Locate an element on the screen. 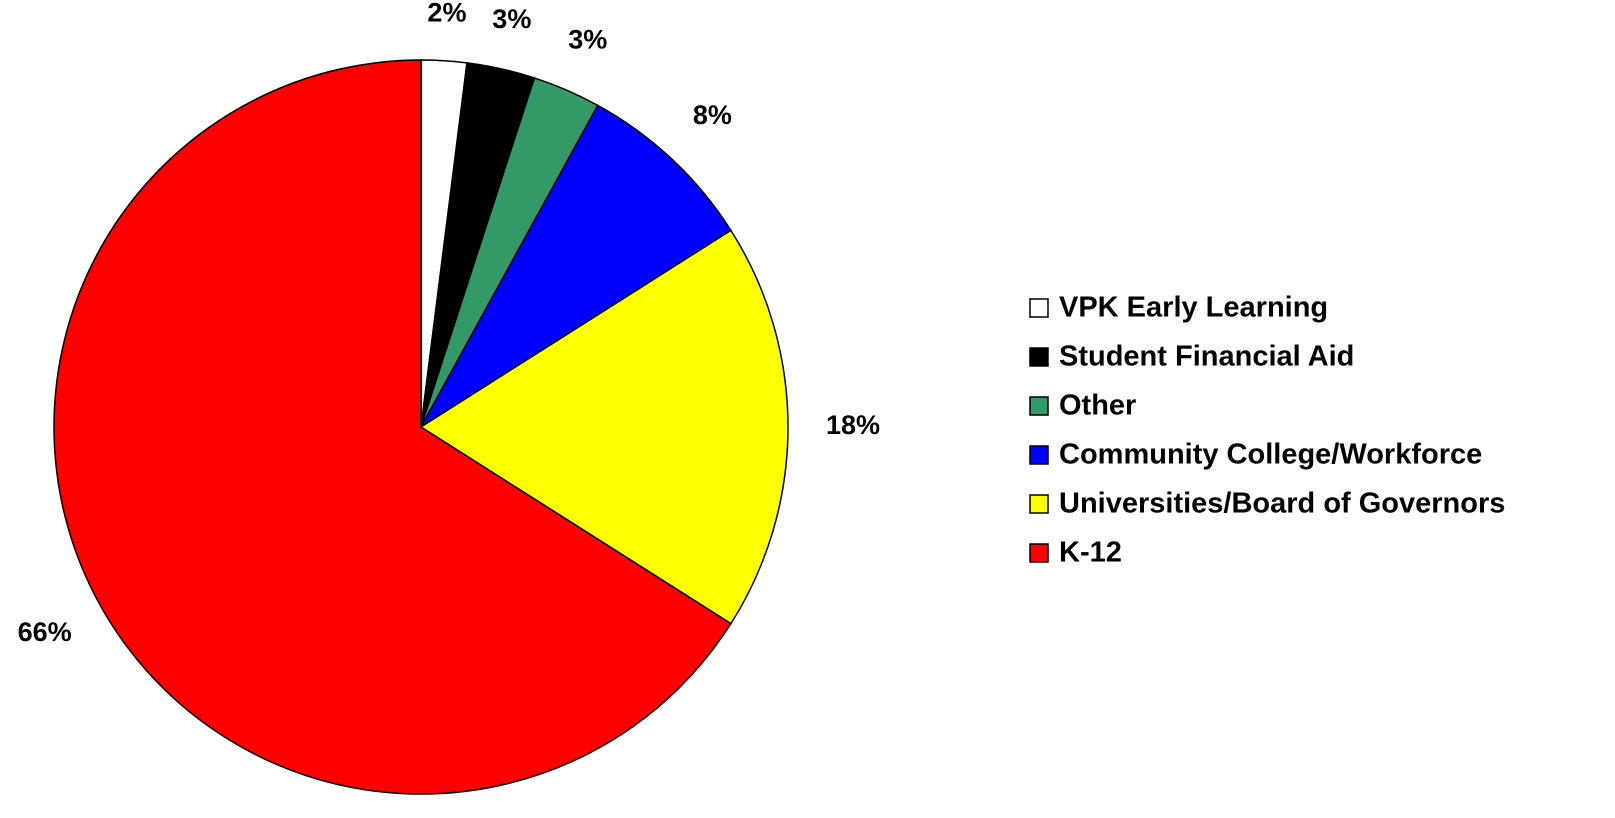 The image size is (1615, 818). data-label: 18% is located at coordinates (853, 425).